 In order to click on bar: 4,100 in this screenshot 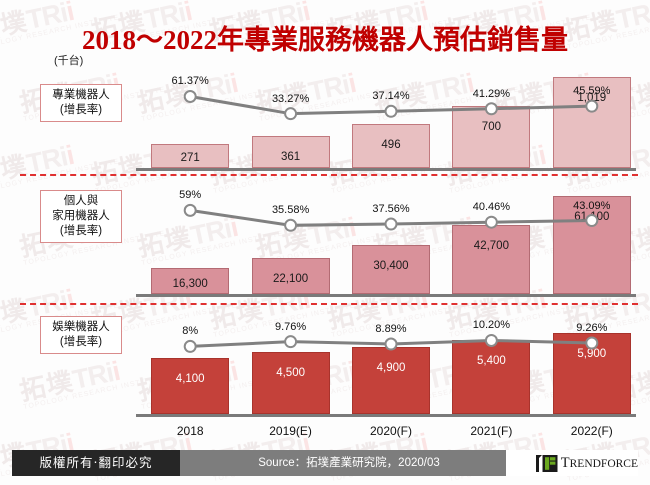, I will do `click(190, 385)`.